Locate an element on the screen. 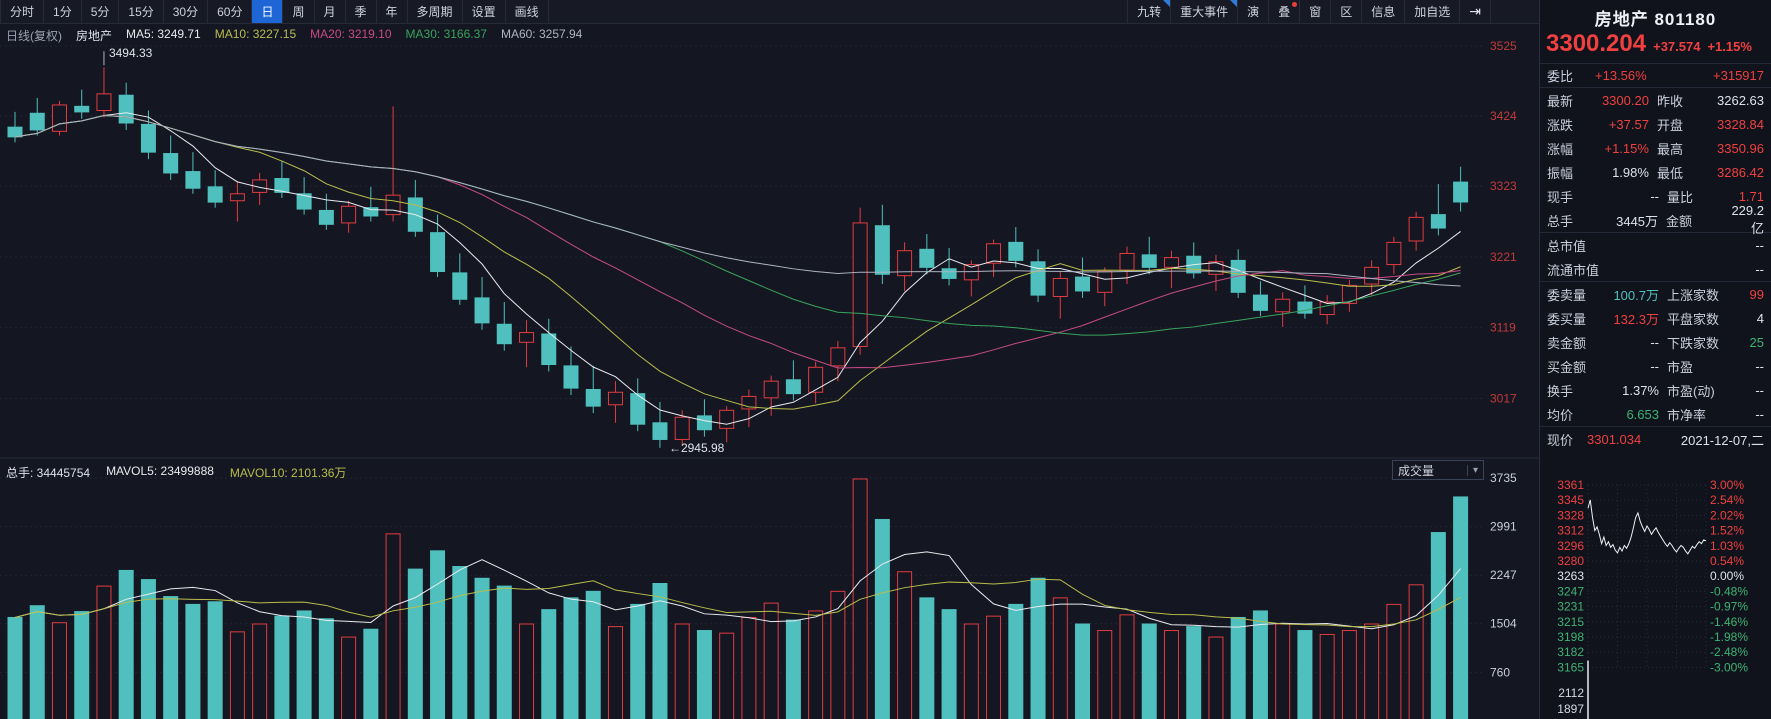 Image resolution: width=1771 pixels, height=719 pixels. quote-value: 4 is located at coordinates (1760, 318).